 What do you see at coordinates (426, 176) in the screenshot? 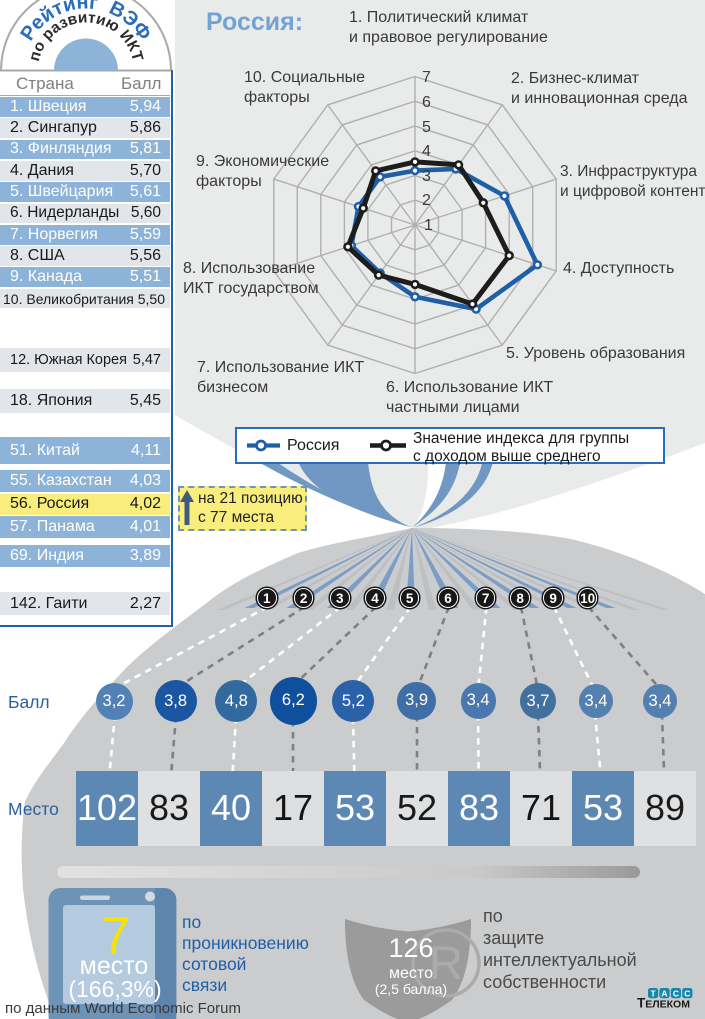
I see `svg-text: 3` at bounding box center [426, 176].